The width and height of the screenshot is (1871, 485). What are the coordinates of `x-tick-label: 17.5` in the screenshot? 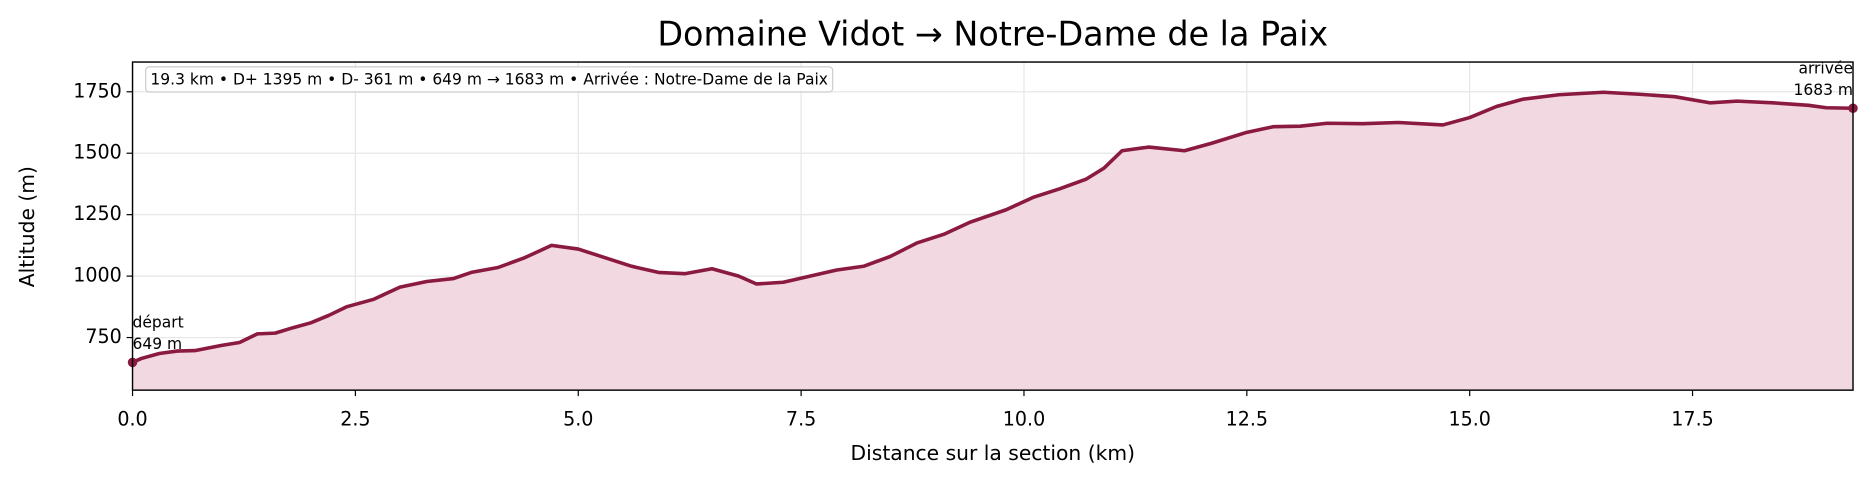 It's located at (1692, 419).